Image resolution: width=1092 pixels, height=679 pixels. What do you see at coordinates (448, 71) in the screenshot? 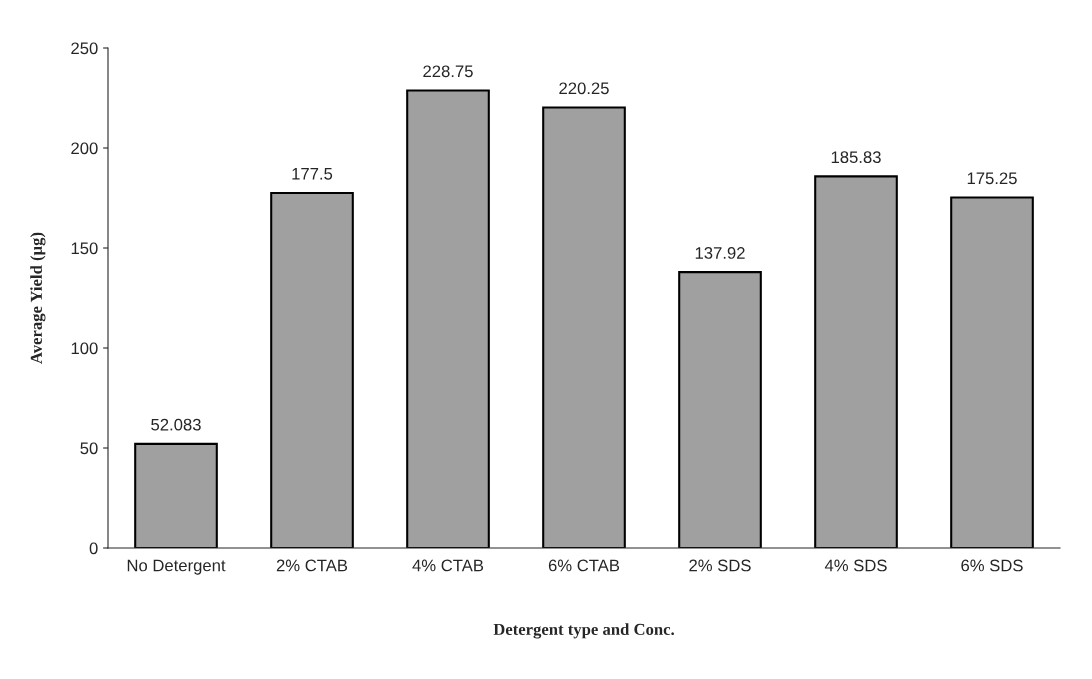
I see `data-label: 228.75` at bounding box center [448, 71].